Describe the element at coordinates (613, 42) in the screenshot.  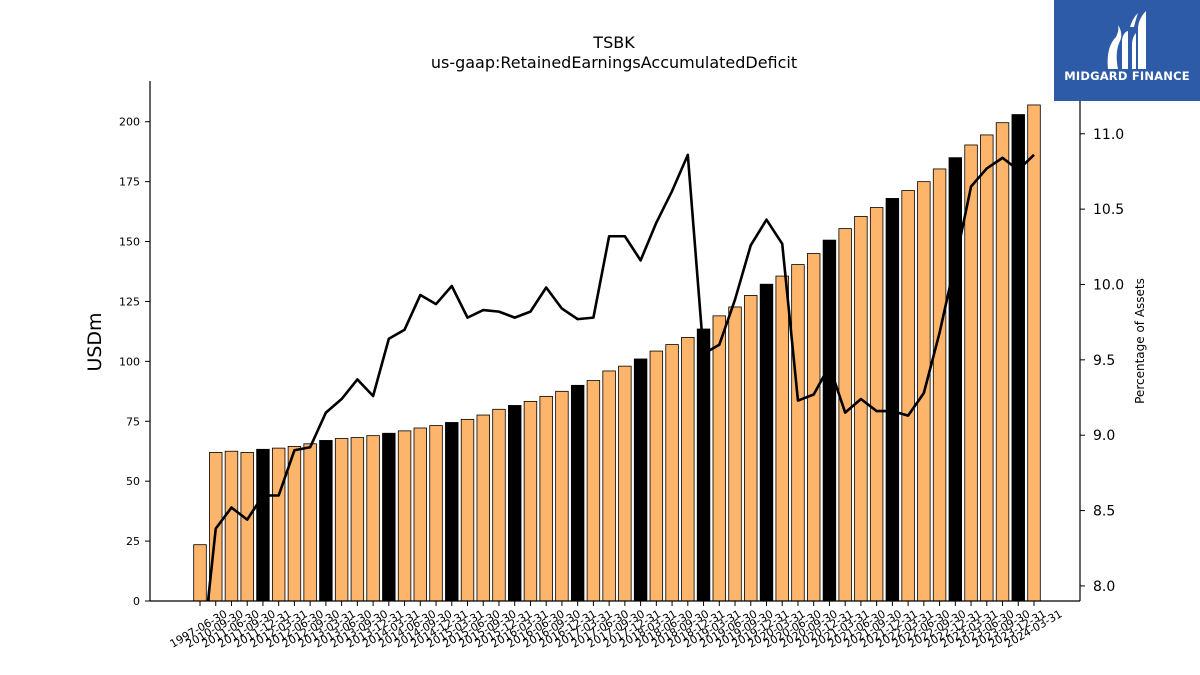
I see `chart-title: TSBK` at that location.